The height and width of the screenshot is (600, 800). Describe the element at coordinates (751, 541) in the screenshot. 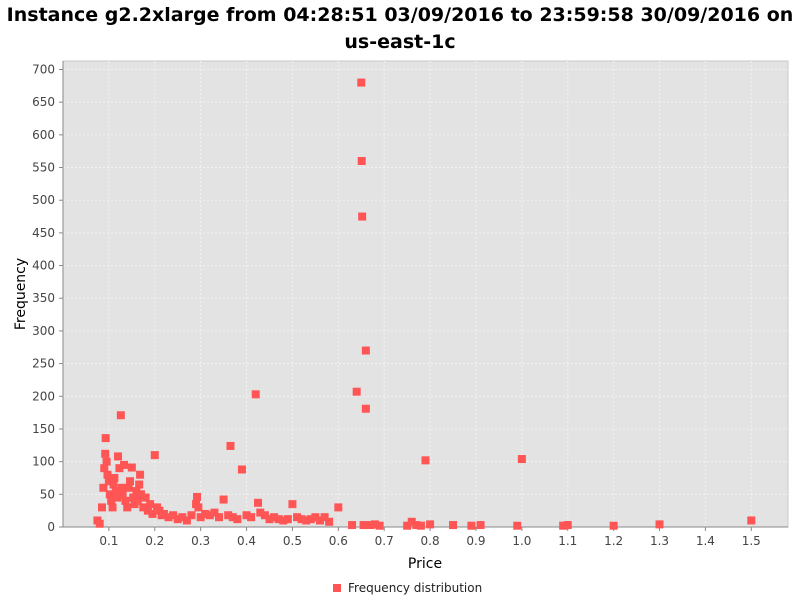

I see `x-tick-label: 1.5` at that location.